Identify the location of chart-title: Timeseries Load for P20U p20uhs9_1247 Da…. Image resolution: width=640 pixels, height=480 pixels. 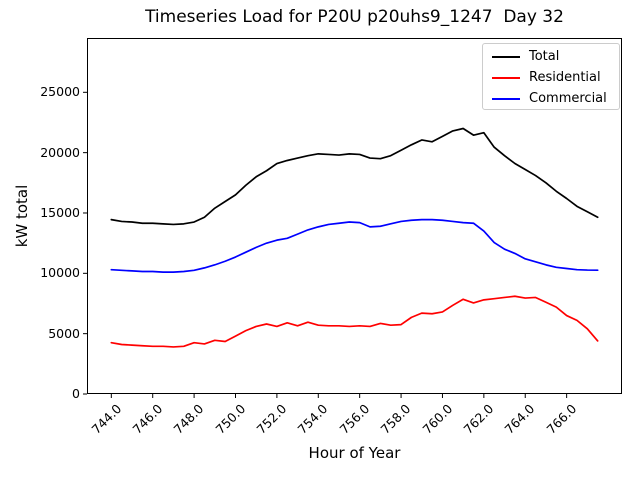
(354, 17).